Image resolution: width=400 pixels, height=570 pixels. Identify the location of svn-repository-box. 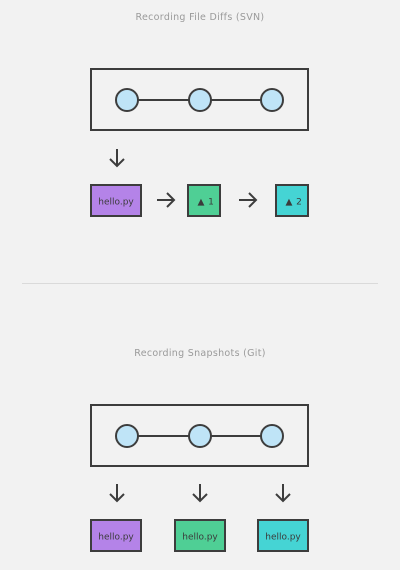
(199, 99).